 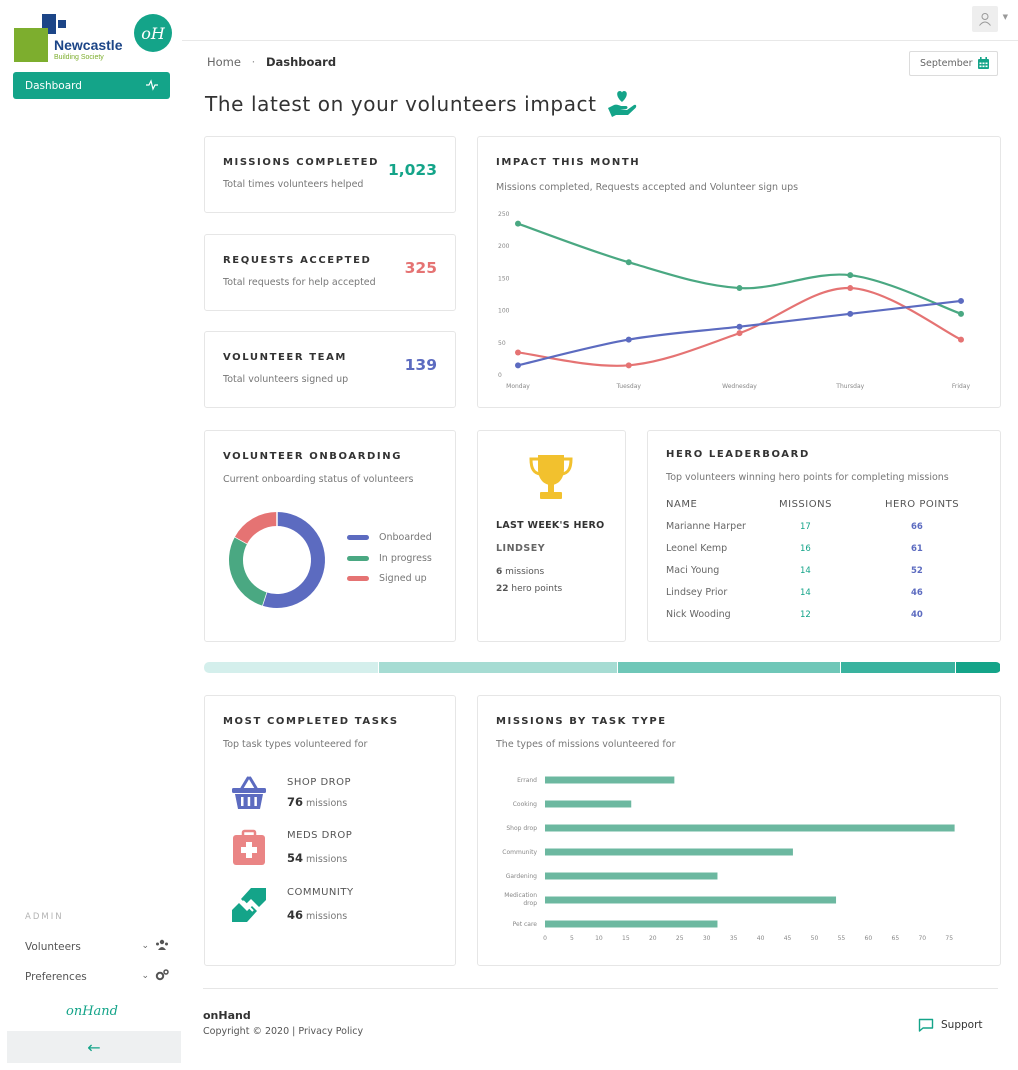 What do you see at coordinates (293, 560) in the screenshot?
I see `donut-slice` at bounding box center [293, 560].